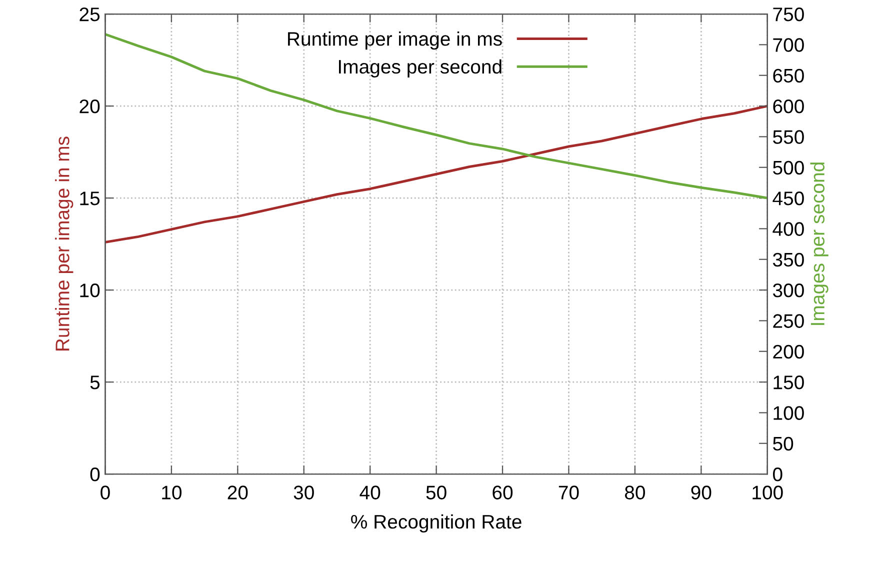 The height and width of the screenshot is (561, 877). I want to click on legend-label: Images per second, so click(420, 68).